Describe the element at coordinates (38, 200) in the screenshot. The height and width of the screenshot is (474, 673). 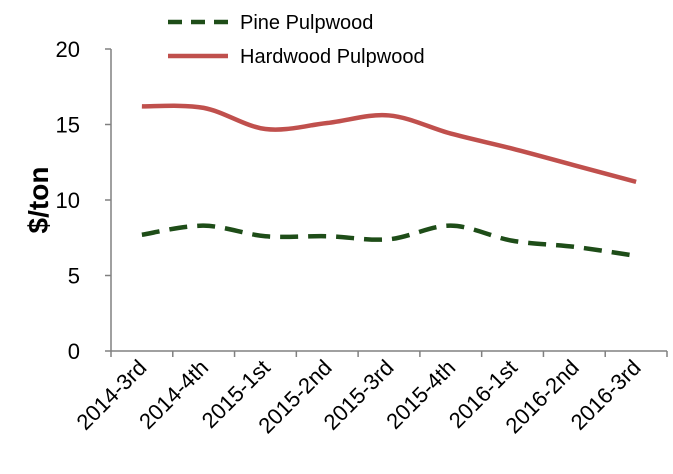
I see `y-axis-title: $/ton` at that location.